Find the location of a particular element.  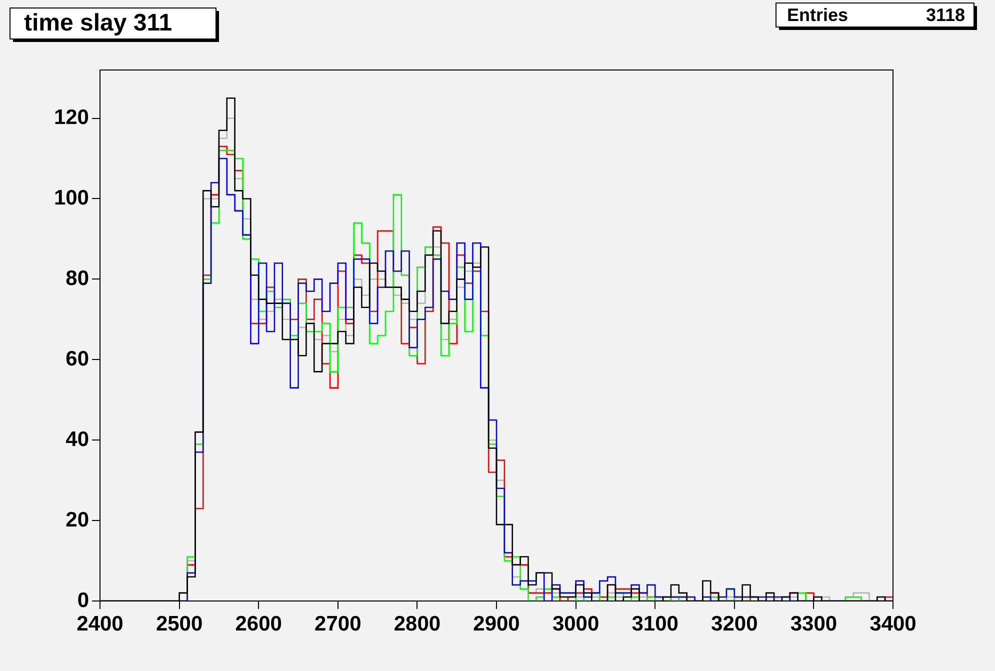

x-tick-label: 2900 is located at coordinates (496, 624).